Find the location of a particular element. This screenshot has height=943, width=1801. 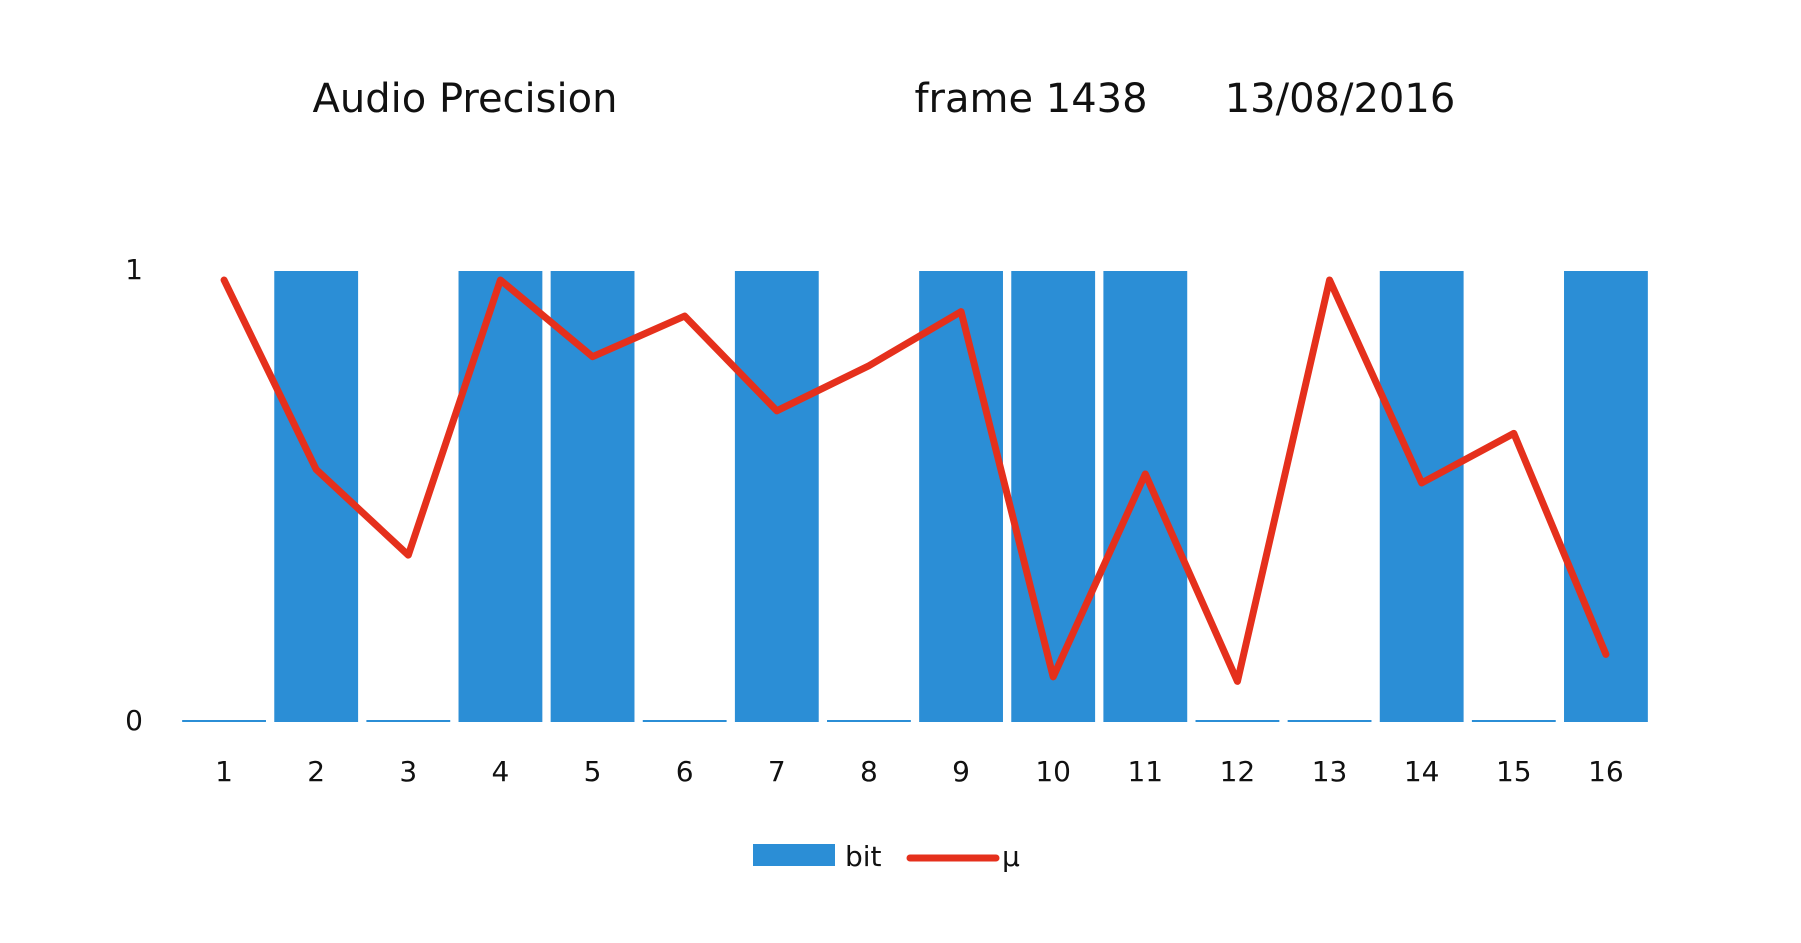

x-tick-label: 1 is located at coordinates (224, 771).